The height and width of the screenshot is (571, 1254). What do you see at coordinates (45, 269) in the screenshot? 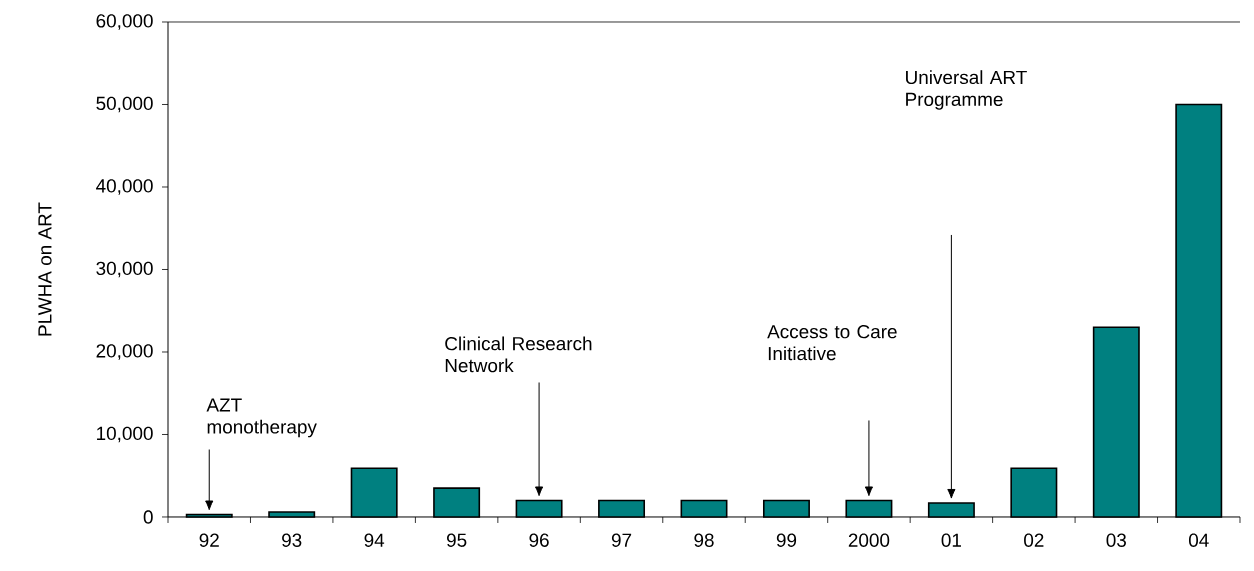
I see `y-axis-title: PLWHA on ART` at bounding box center [45, 269].